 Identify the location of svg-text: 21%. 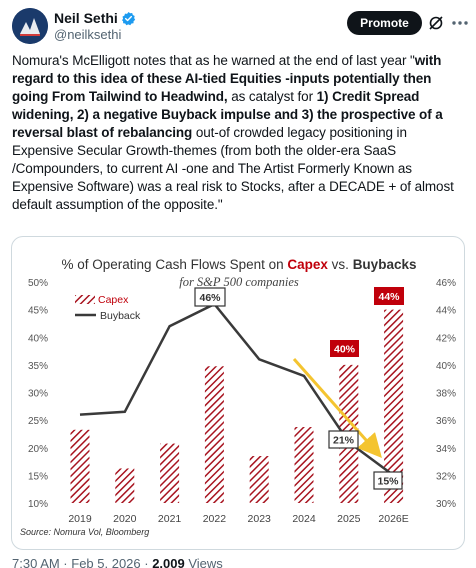
(344, 441).